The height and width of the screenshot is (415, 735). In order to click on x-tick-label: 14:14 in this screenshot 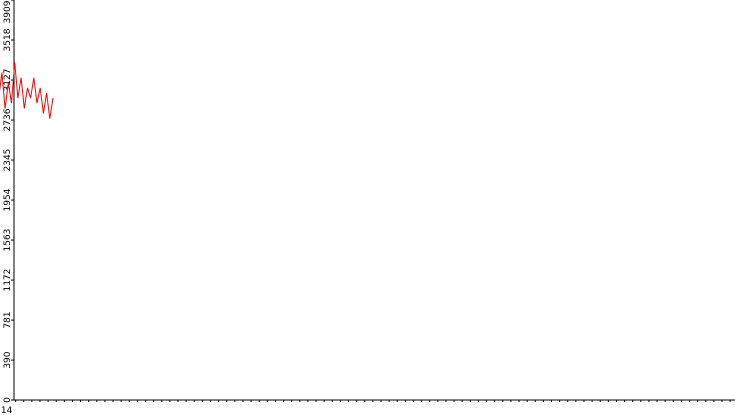, I will do `click(6, 410)`.